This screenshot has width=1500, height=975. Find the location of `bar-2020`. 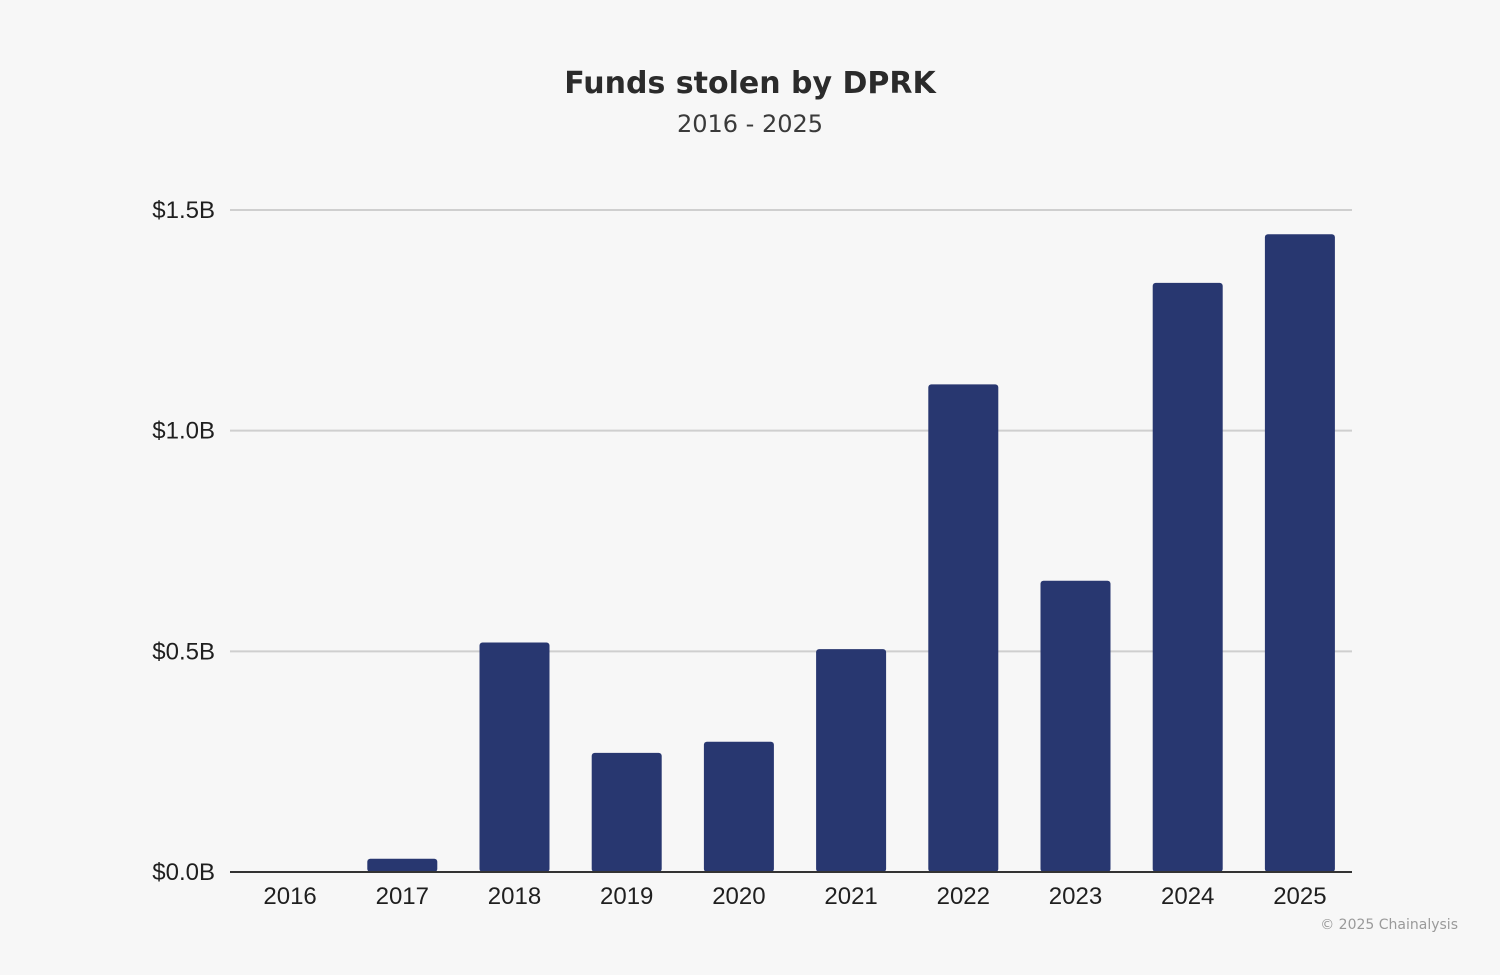

bar-2020 is located at coordinates (738, 806).